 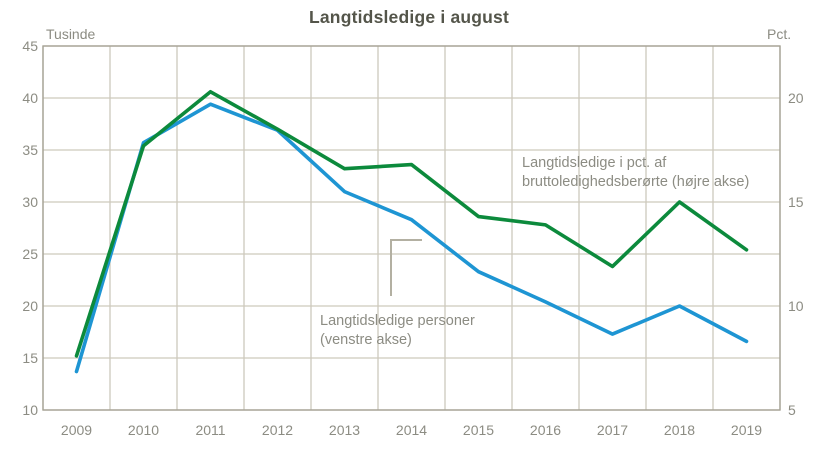 What do you see at coordinates (30, 358) in the screenshot?
I see `left-axis-tick-label: 15` at bounding box center [30, 358].